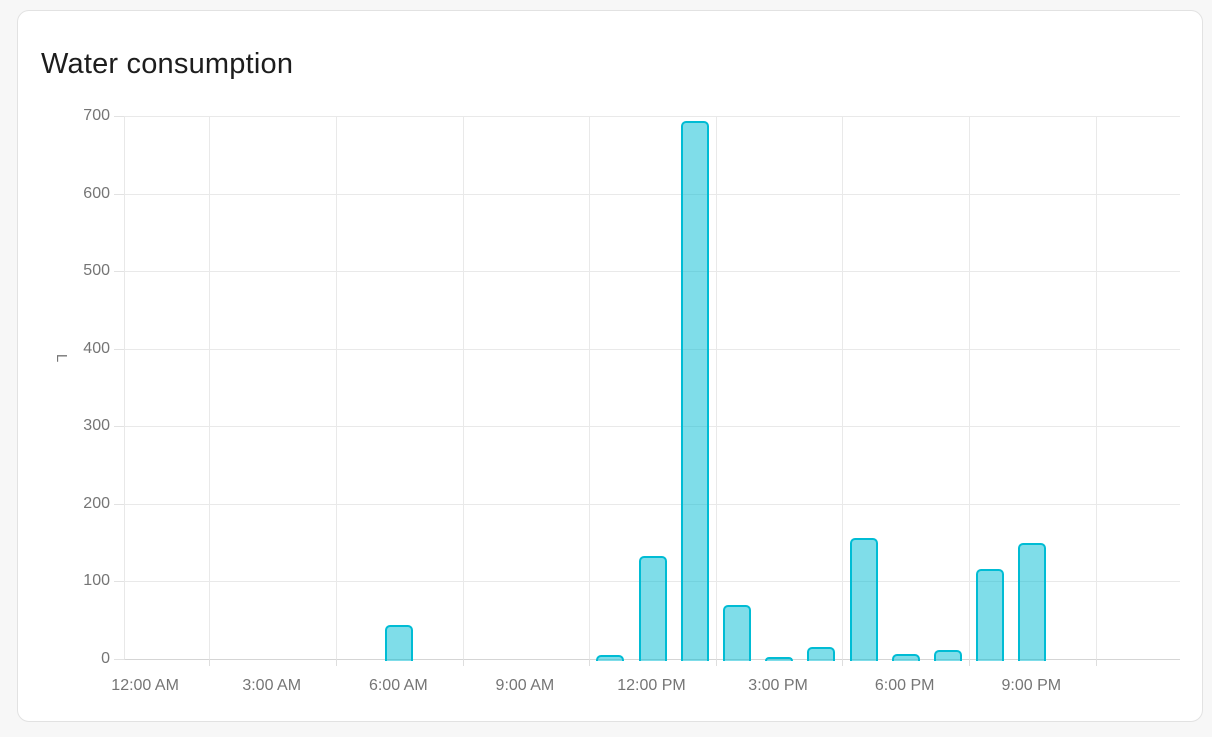 The width and height of the screenshot is (1212, 737). Describe the element at coordinates (167, 64) in the screenshot. I see `card-title: Water consumption` at that location.